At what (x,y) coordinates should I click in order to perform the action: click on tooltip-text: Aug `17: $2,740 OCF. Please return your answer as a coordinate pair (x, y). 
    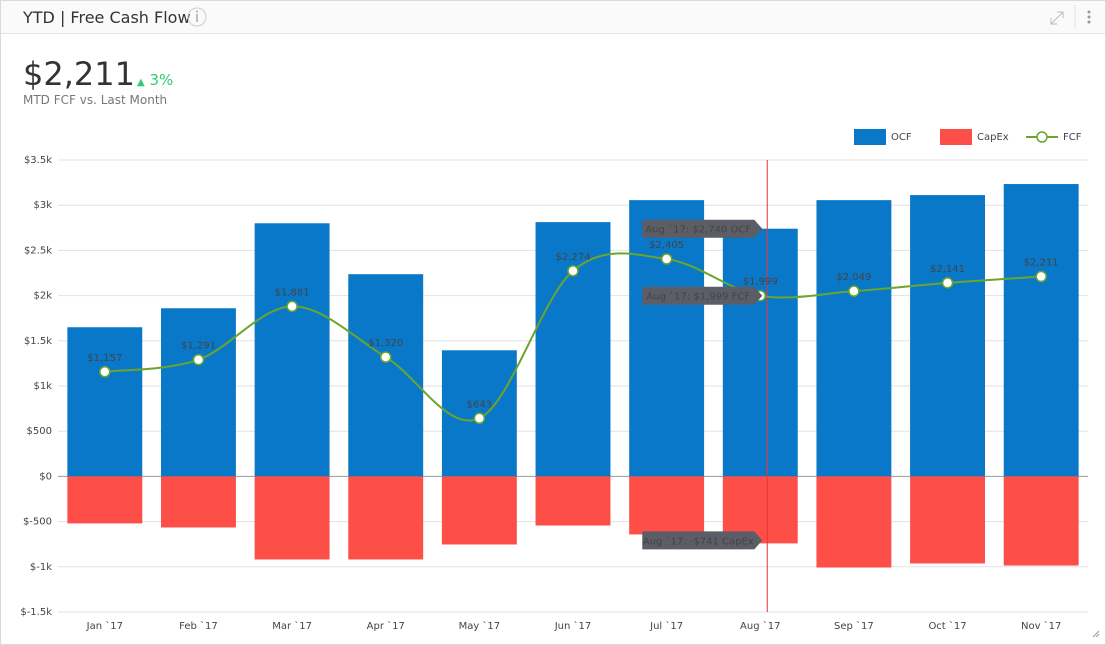
    Looking at the image, I should click on (698, 230).